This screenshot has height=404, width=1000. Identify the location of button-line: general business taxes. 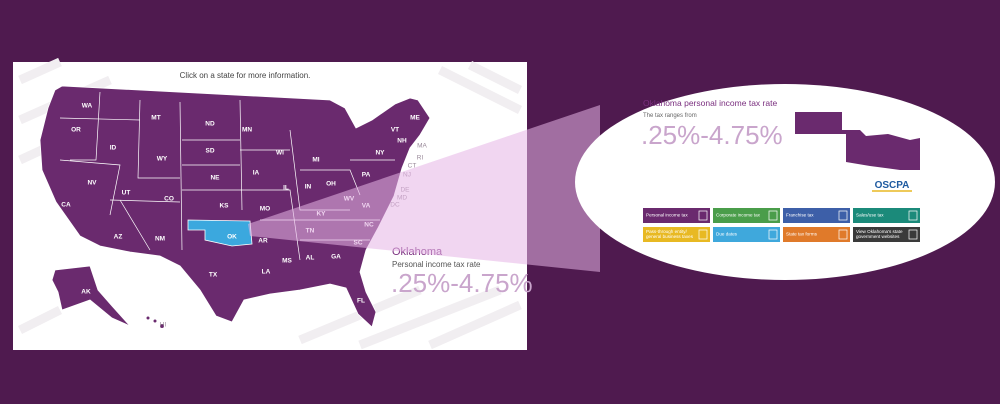
(670, 236).